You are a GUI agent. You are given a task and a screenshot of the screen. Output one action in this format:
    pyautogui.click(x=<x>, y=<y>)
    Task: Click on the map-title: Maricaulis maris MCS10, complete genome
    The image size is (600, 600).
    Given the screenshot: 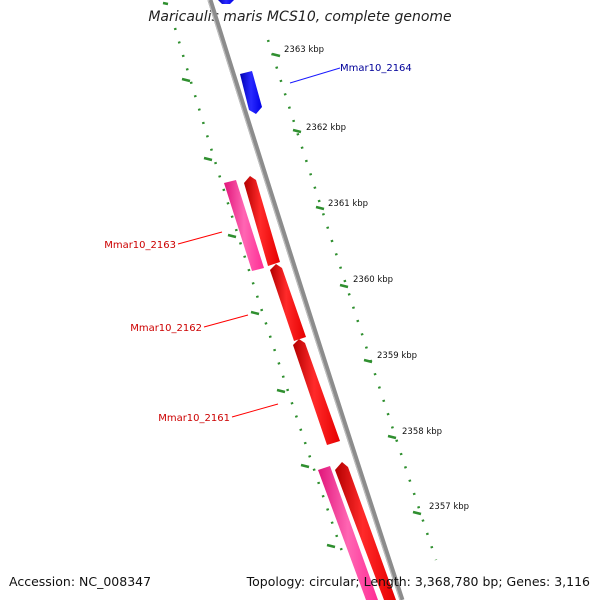 What is the action you would take?
    pyautogui.click(x=300, y=17)
    